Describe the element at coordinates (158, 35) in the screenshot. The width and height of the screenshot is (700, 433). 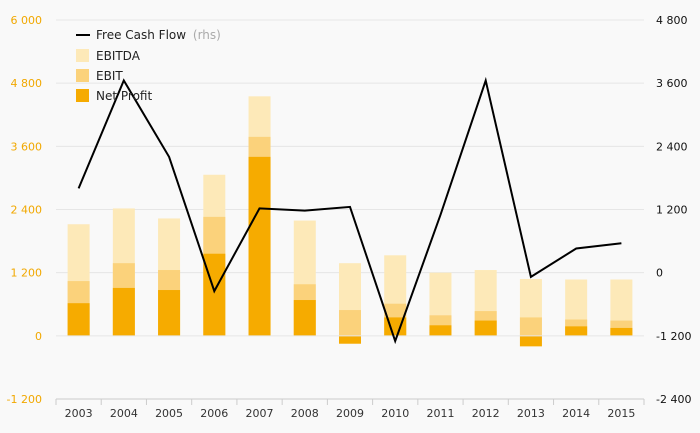
I see `legend-label-free-cash-flow: Free Cash Flow (rhs)` at that location.